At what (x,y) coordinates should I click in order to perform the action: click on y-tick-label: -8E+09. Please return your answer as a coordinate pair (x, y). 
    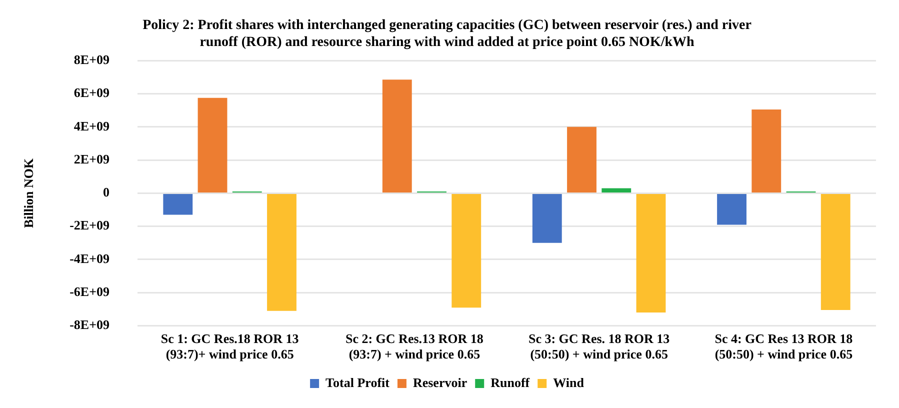
    Looking at the image, I should click on (90, 324).